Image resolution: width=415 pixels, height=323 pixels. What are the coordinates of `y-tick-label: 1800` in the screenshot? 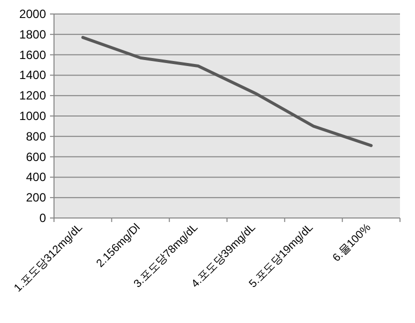 It's located at (32, 34).